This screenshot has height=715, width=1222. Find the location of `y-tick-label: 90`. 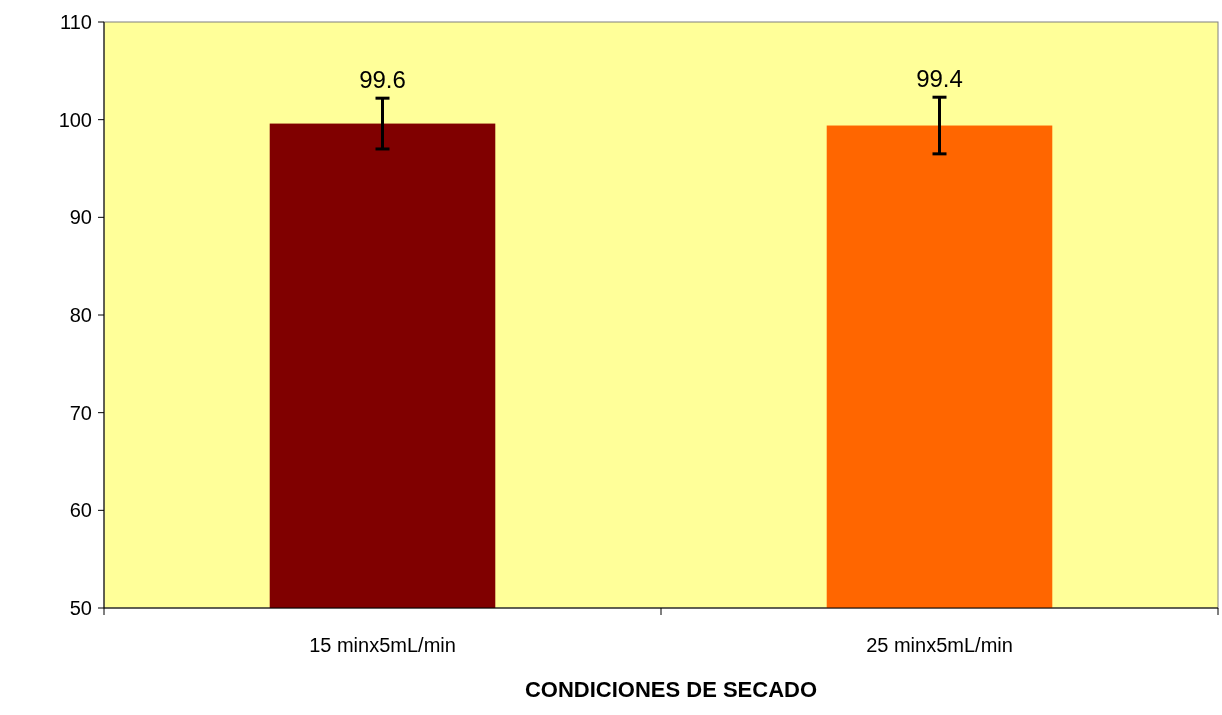

y-tick-label: 90 is located at coordinates (80, 217).